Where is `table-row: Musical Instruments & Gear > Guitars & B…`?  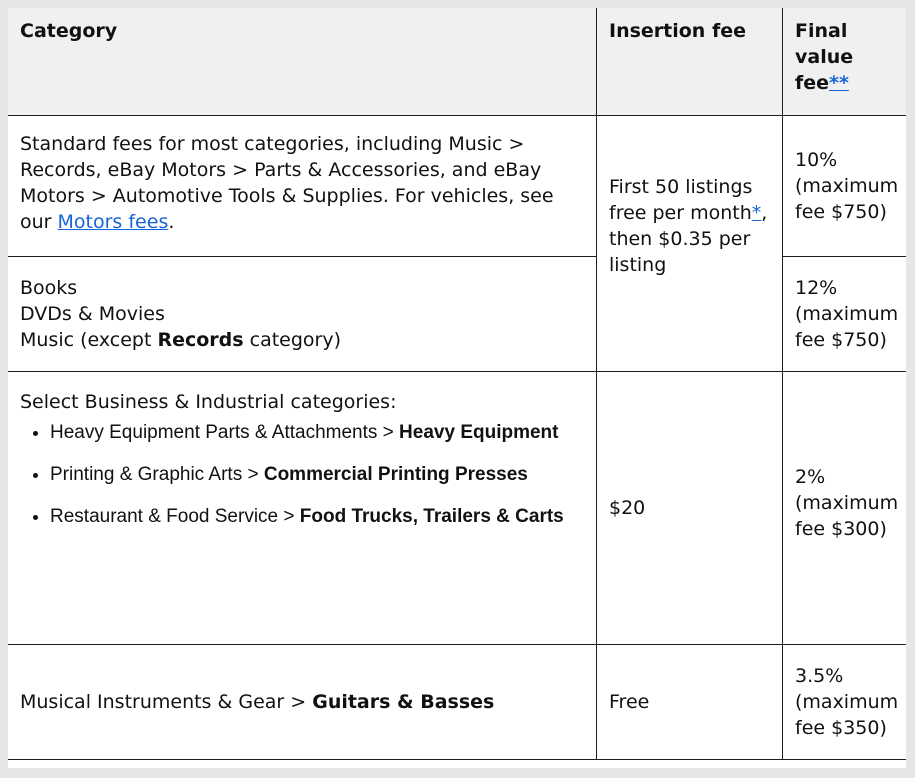
table-row: Musical Instruments & Gear > Guitars & B… is located at coordinates (457, 702).